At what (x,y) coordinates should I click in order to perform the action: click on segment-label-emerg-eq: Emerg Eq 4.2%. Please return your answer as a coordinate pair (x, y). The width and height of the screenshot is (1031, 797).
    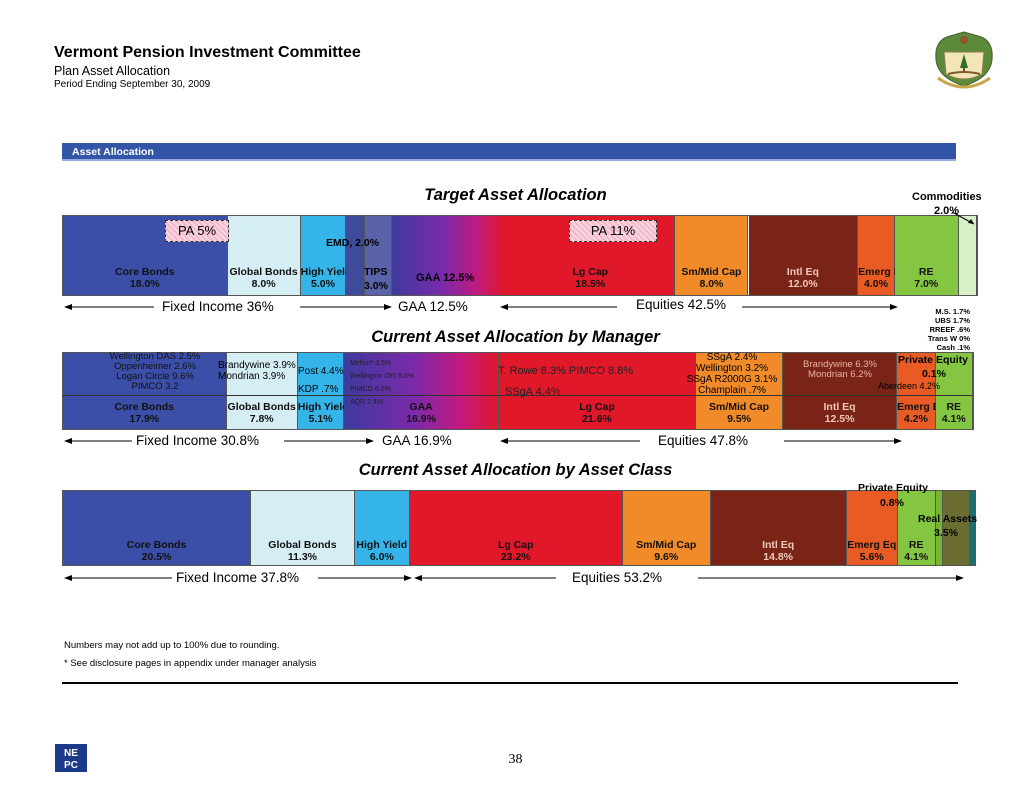
    Looking at the image, I should click on (921, 413).